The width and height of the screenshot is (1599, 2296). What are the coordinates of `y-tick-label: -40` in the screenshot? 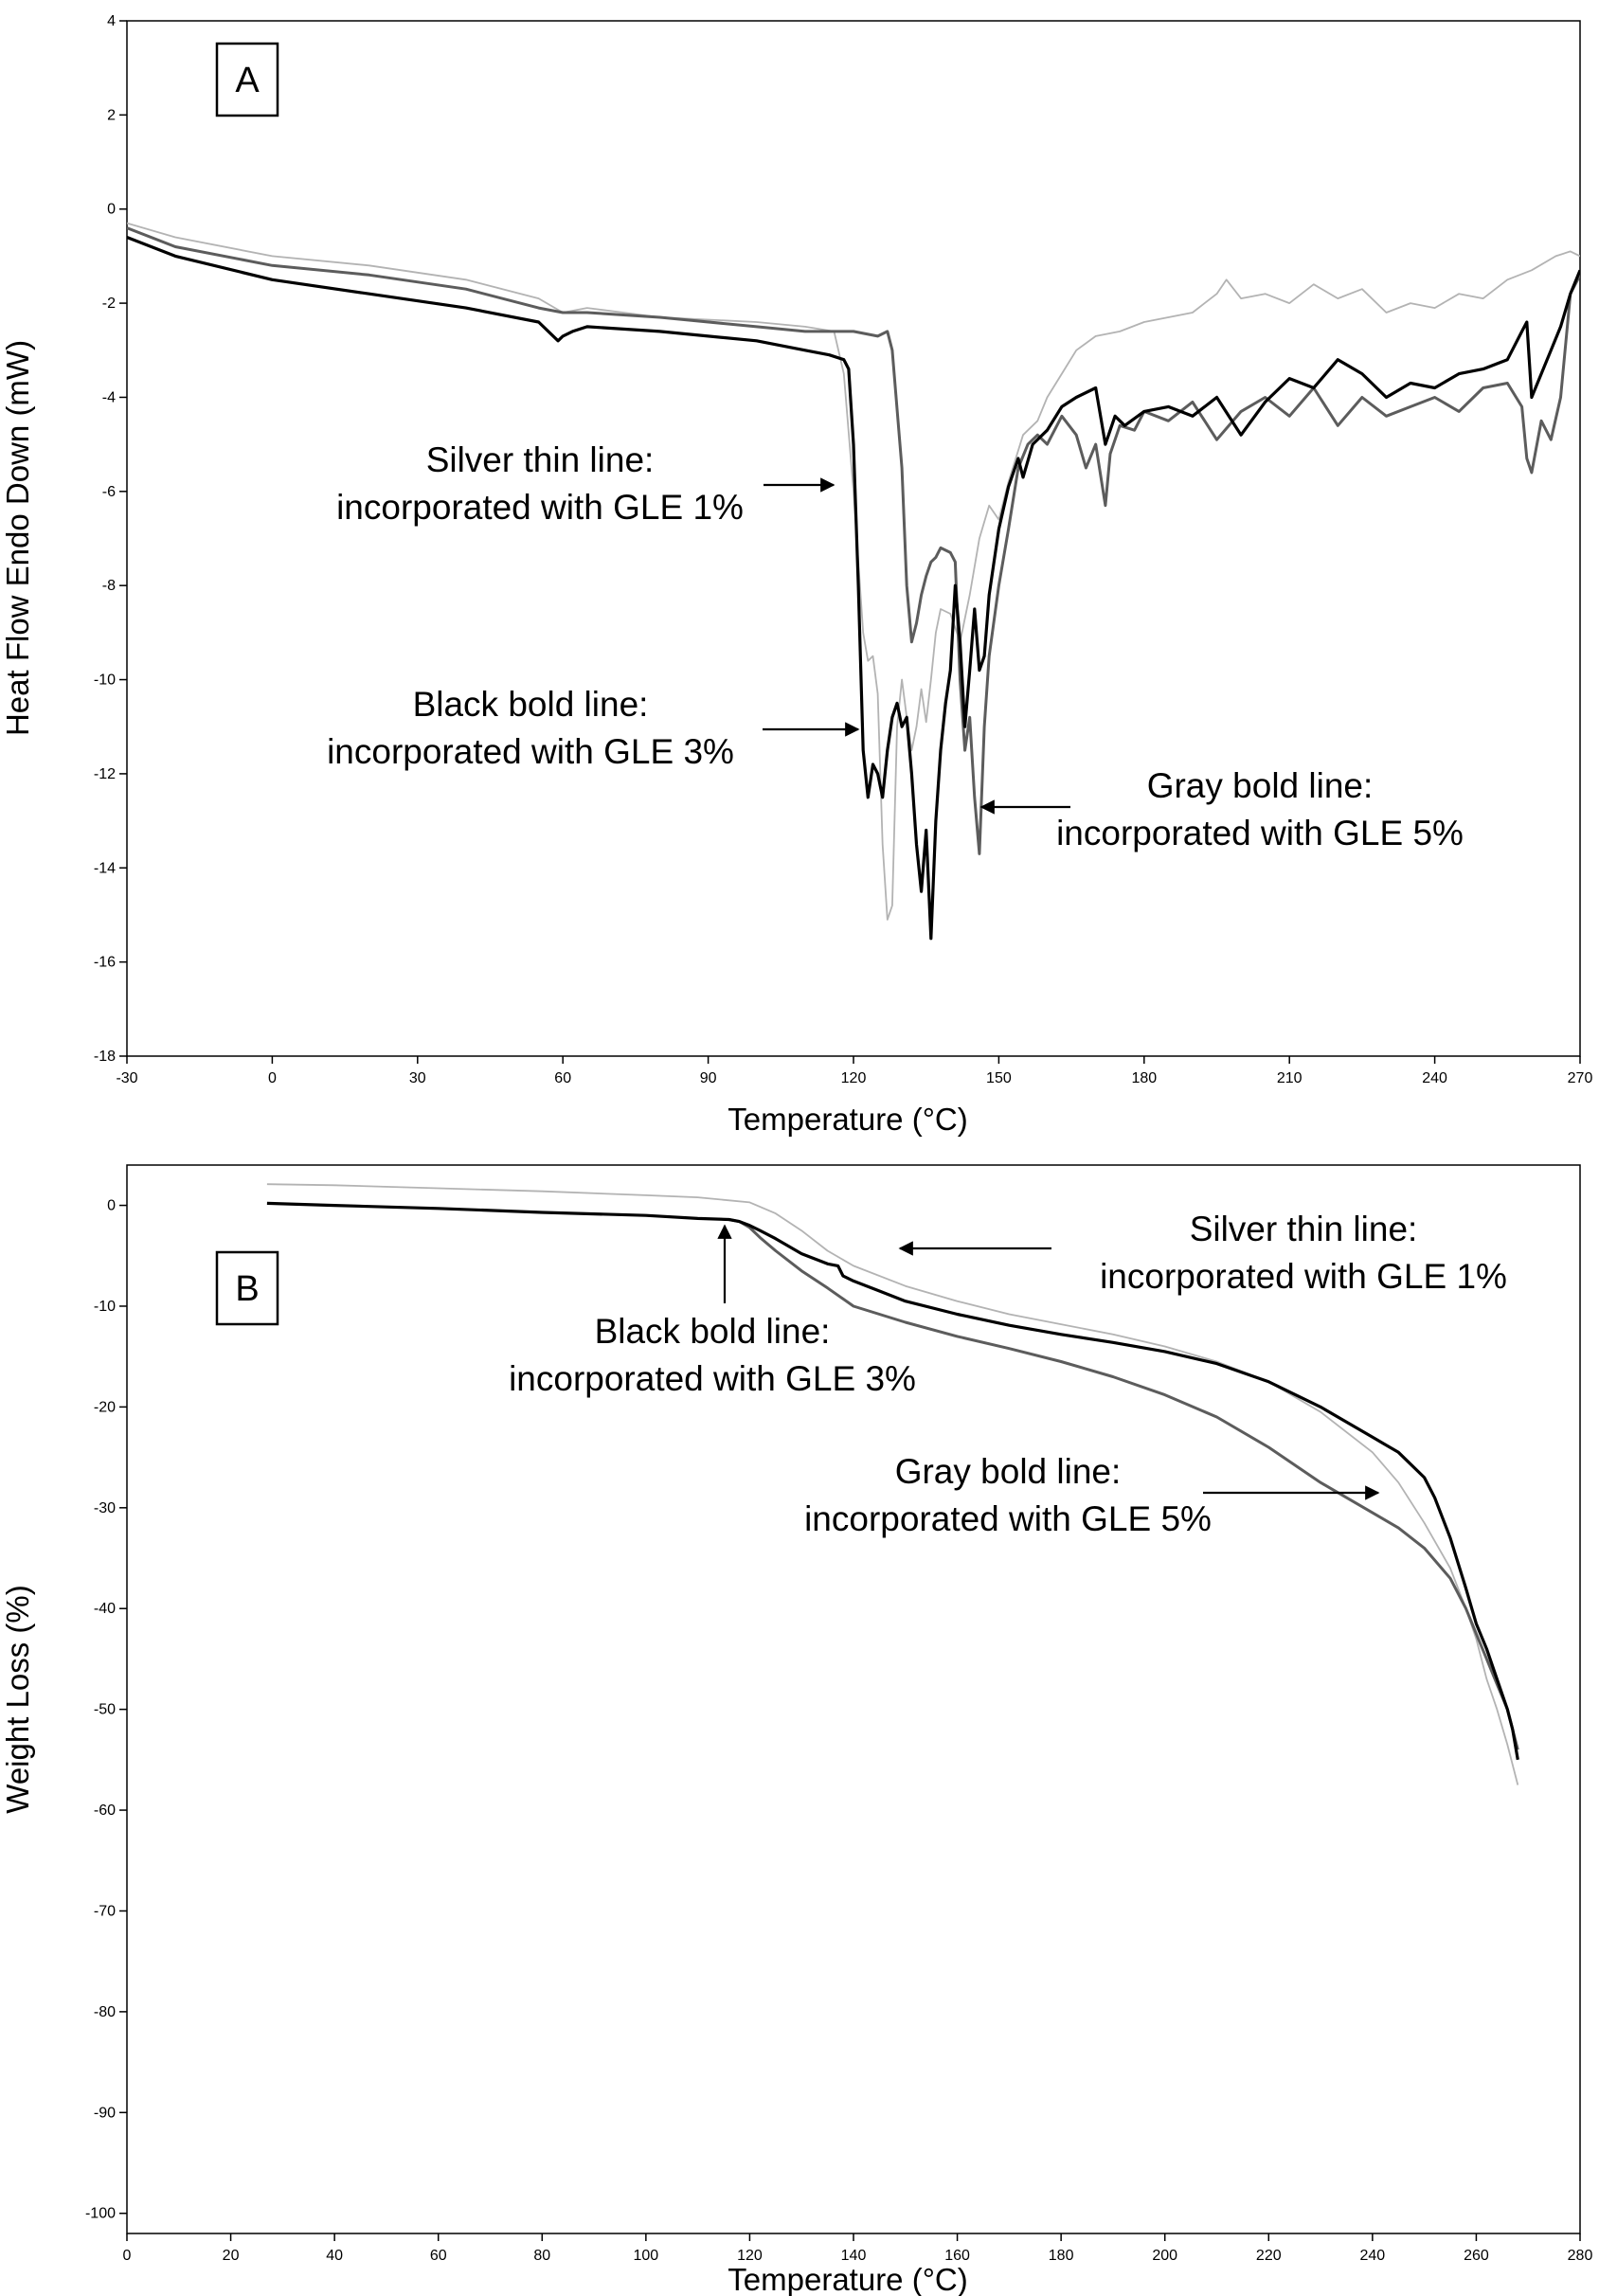 It's located at (105, 1609).